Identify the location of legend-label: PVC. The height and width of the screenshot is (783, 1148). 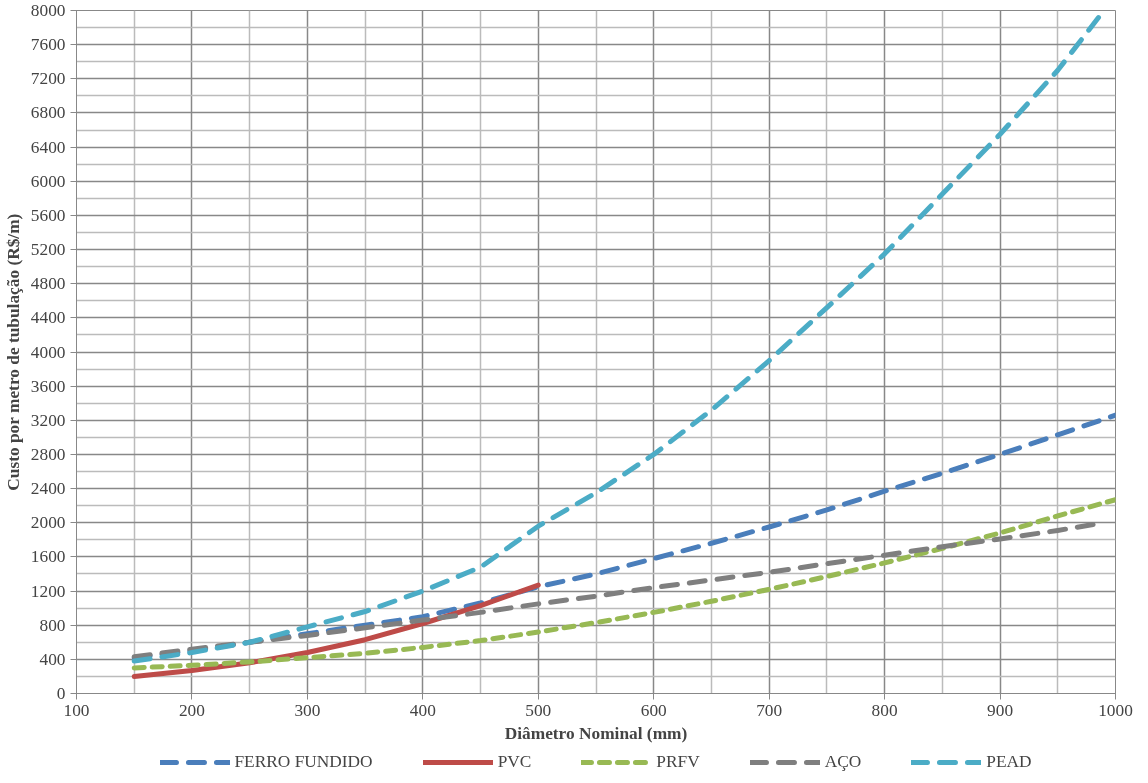
(514, 762).